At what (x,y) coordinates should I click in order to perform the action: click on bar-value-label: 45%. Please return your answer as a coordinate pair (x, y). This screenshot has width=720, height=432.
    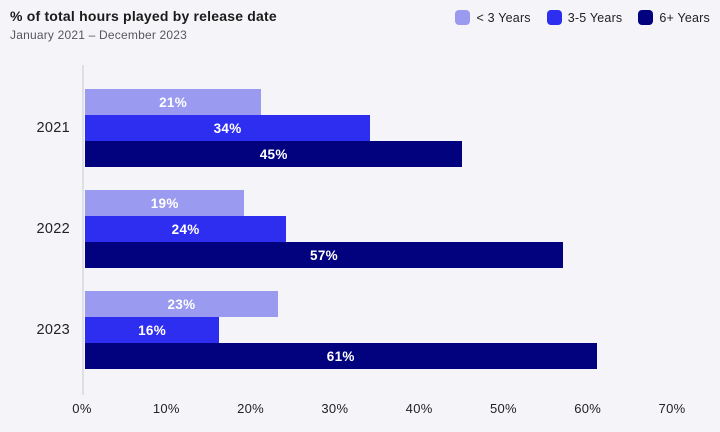
    Looking at the image, I should click on (273, 154).